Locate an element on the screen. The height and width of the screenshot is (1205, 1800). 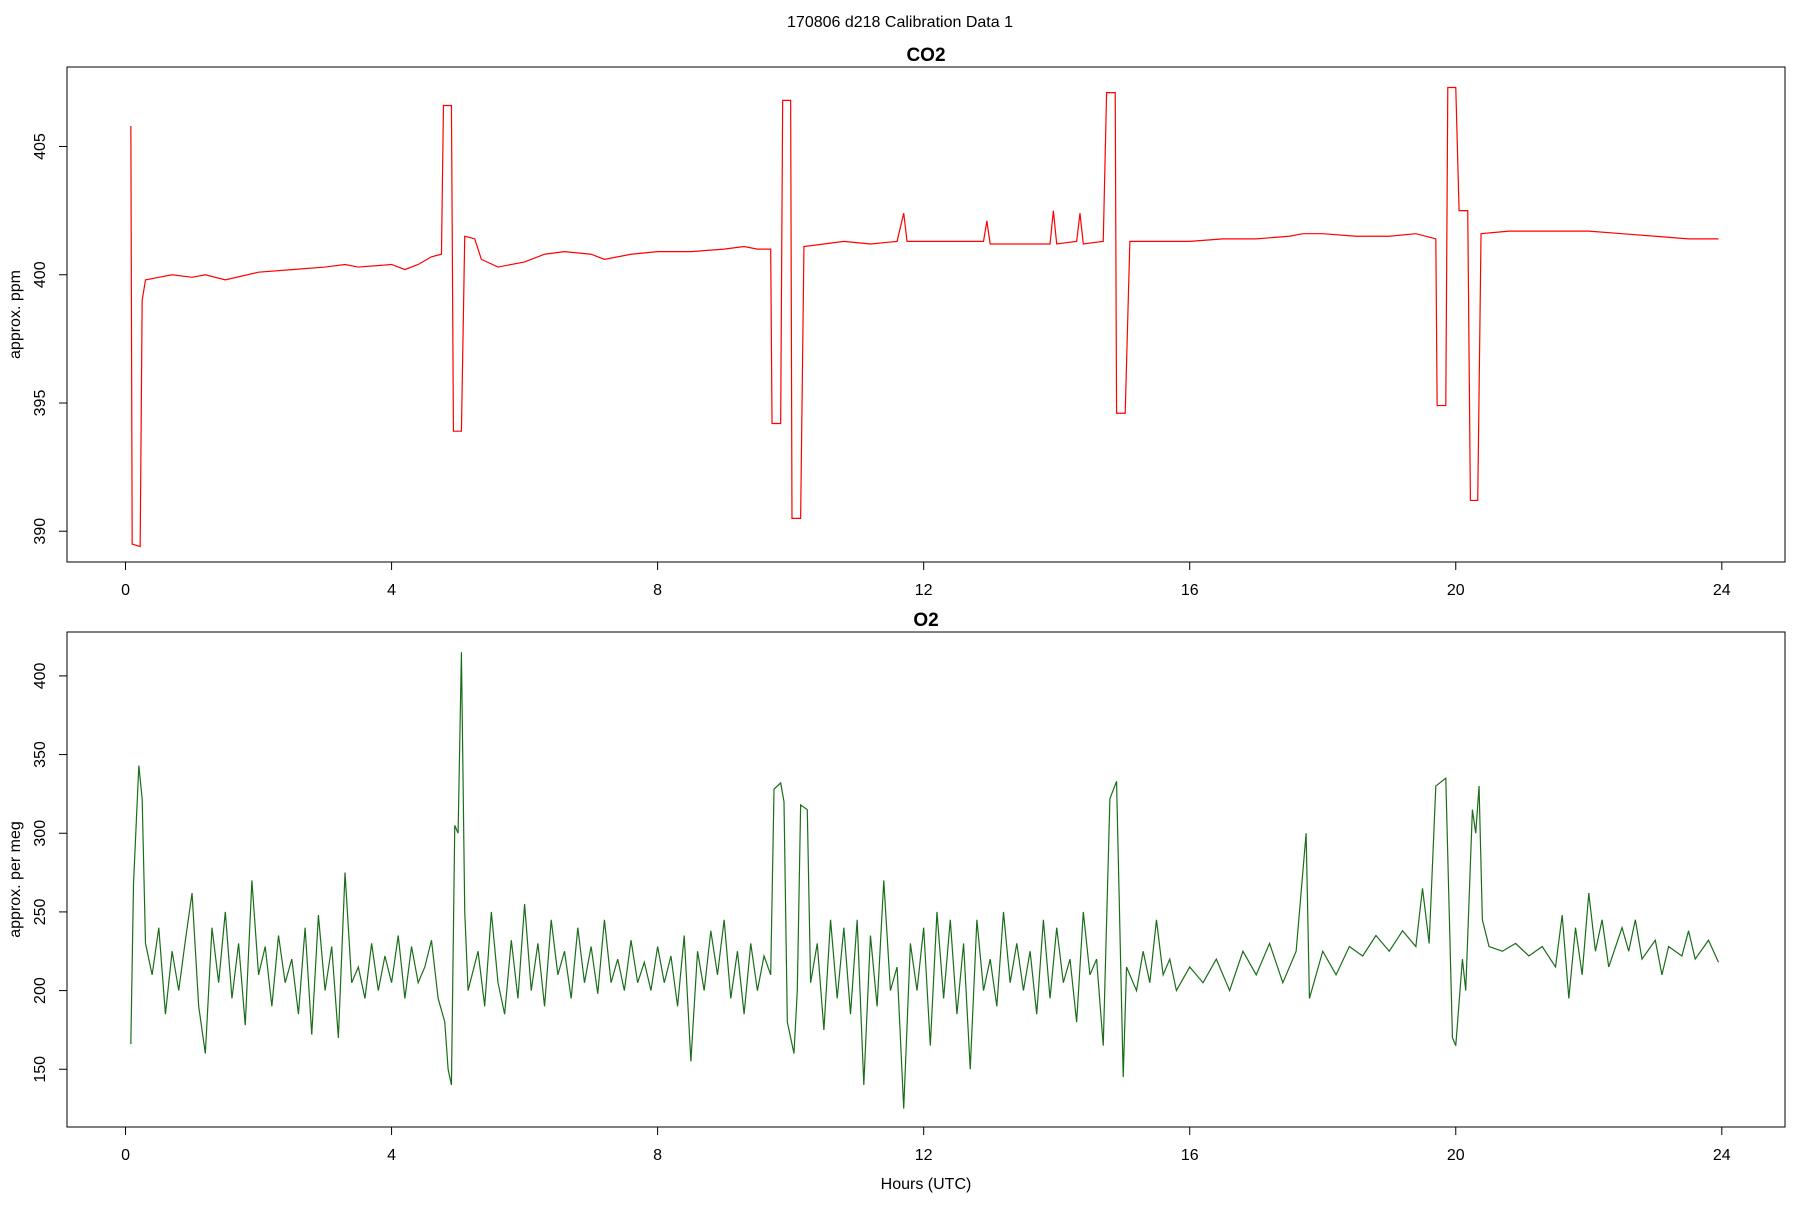
y-tick-label: 150 is located at coordinates (40, 1069).